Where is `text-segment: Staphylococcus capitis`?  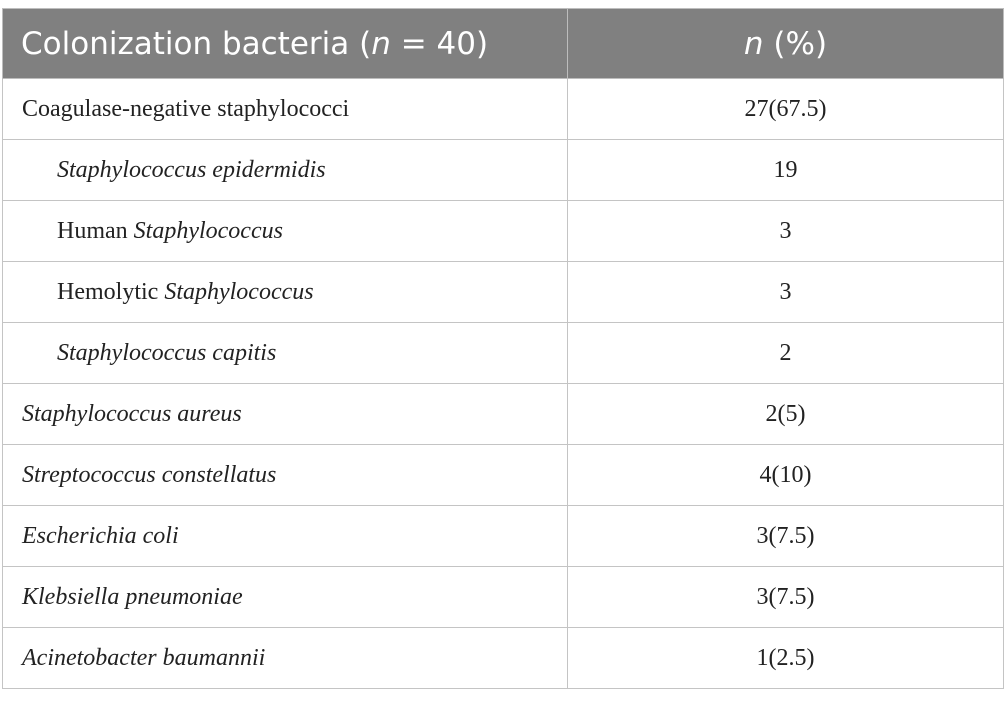 text-segment: Staphylococcus capitis is located at coordinates (167, 352).